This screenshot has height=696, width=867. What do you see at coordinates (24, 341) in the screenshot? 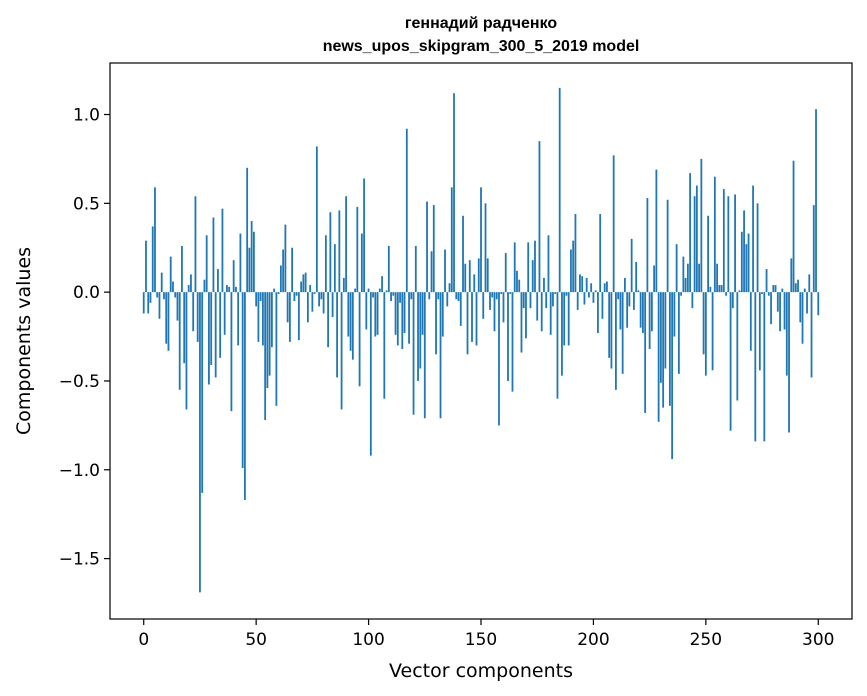
I see `y-axis-label: Components values` at bounding box center [24, 341].